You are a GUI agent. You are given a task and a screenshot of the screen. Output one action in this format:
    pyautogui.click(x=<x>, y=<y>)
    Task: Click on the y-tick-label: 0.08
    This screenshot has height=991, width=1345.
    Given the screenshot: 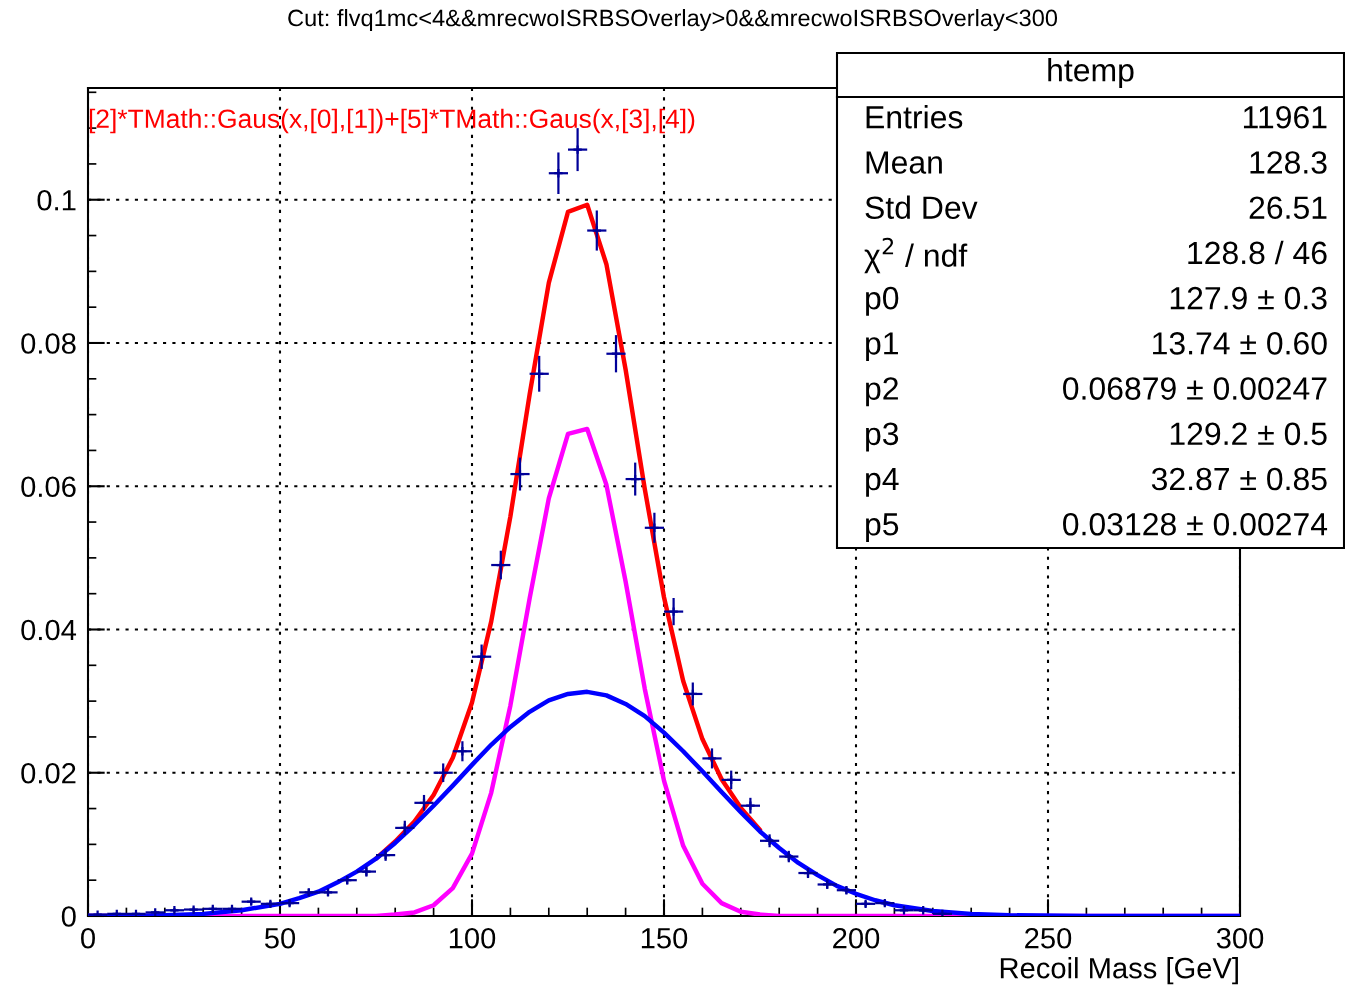 What is the action you would take?
    pyautogui.click(x=48, y=343)
    